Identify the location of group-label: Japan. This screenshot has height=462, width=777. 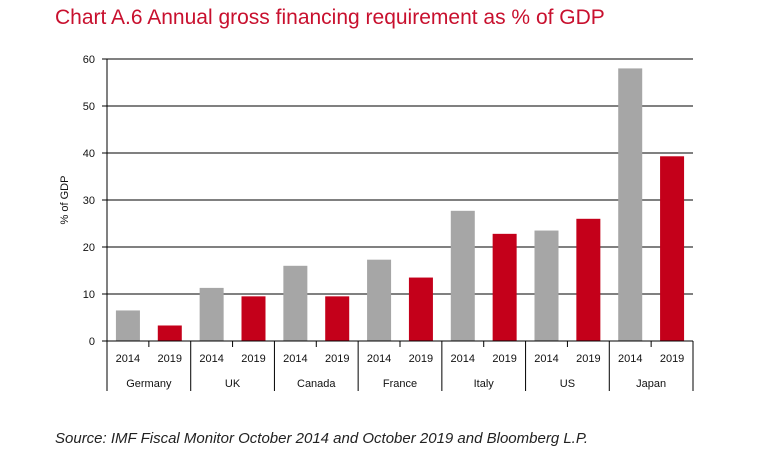
(651, 384).